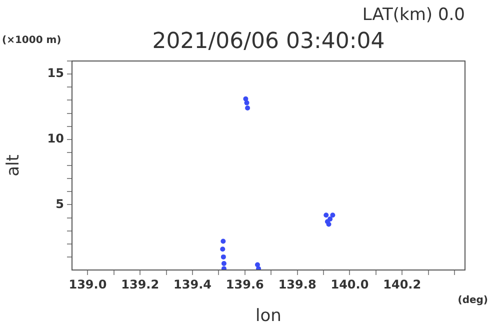 This screenshot has width=490, height=331. Describe the element at coordinates (55, 139) in the screenshot. I see `y-tick-label: 10` at that location.